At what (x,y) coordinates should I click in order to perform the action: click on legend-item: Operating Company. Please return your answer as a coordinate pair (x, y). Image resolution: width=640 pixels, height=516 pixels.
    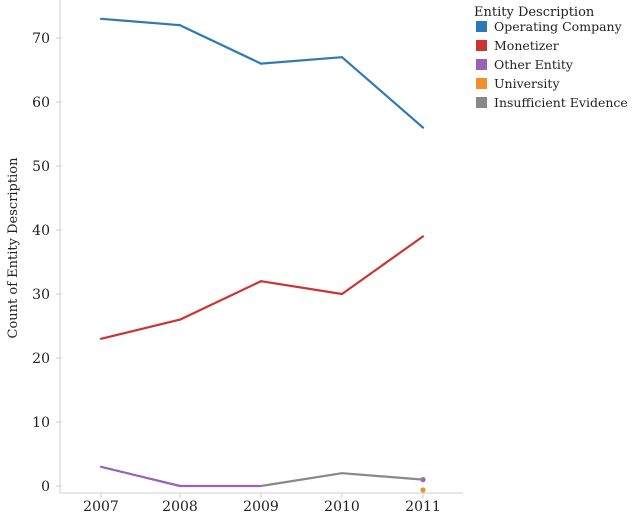
    Looking at the image, I should click on (549, 26).